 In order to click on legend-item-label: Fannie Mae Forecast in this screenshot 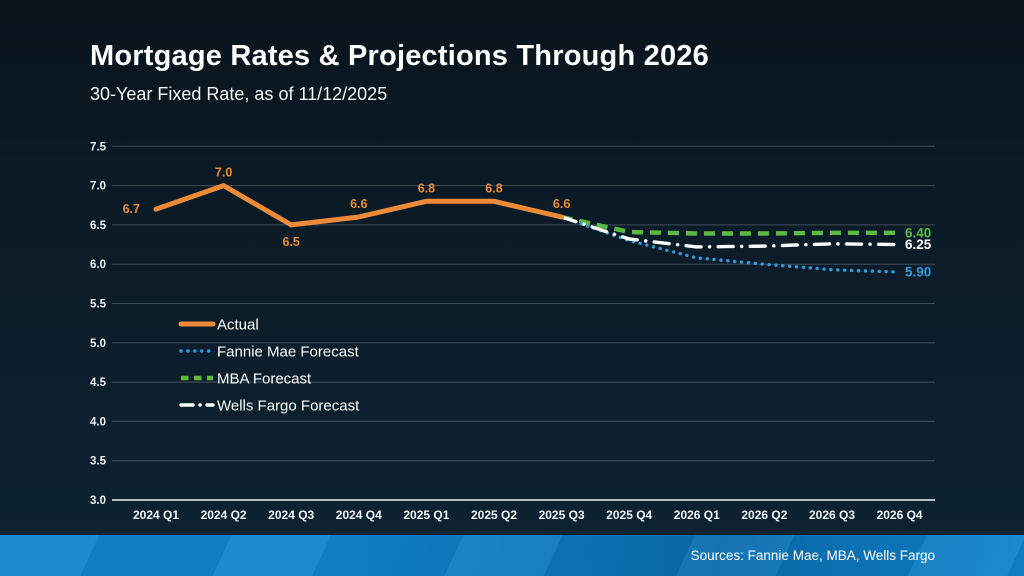, I will do `click(288, 352)`.